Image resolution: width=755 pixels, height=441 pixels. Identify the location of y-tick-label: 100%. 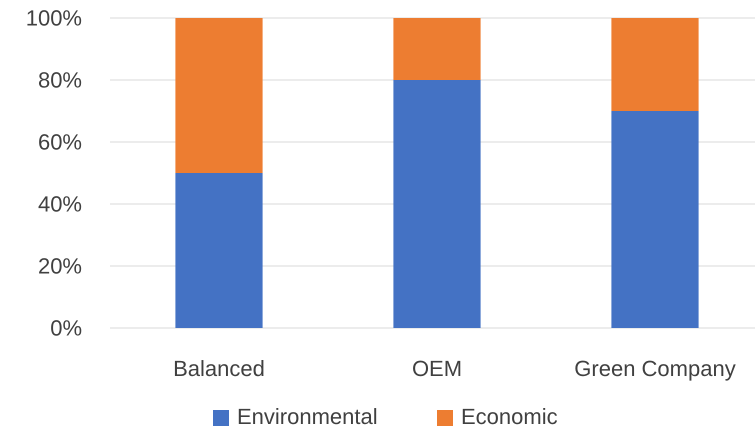
(54, 18).